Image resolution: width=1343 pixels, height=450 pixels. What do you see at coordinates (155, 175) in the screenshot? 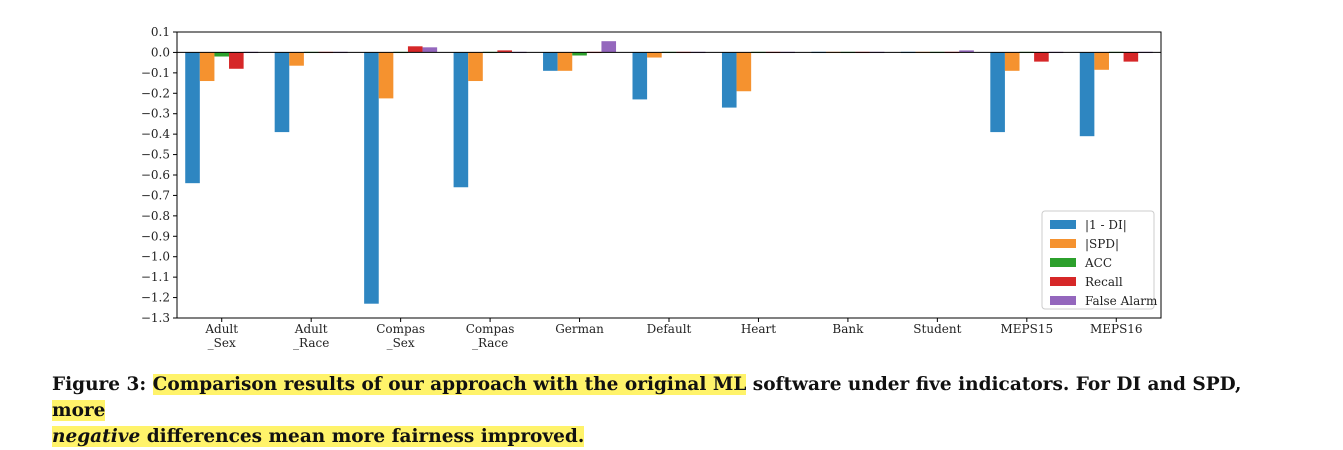
I see `y-tick-label: −0.6` at bounding box center [155, 175].